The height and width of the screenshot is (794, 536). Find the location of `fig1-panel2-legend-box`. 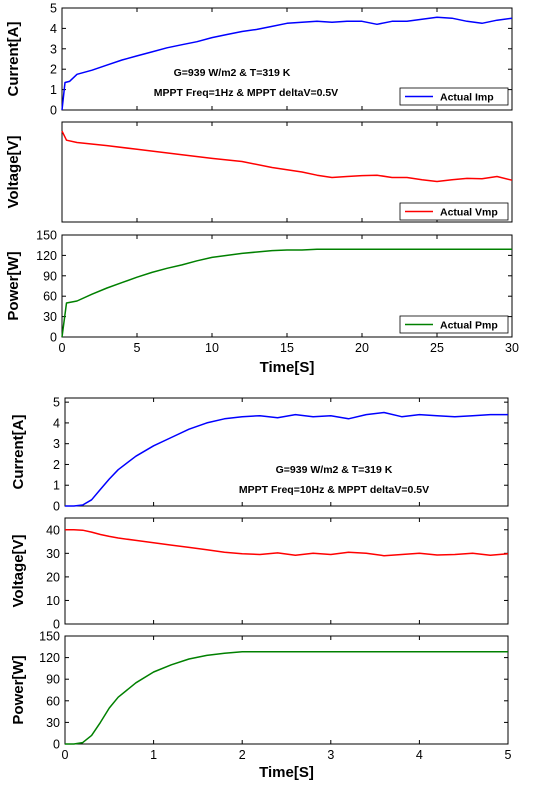

fig1-panel2-legend-box is located at coordinates (454, 211).